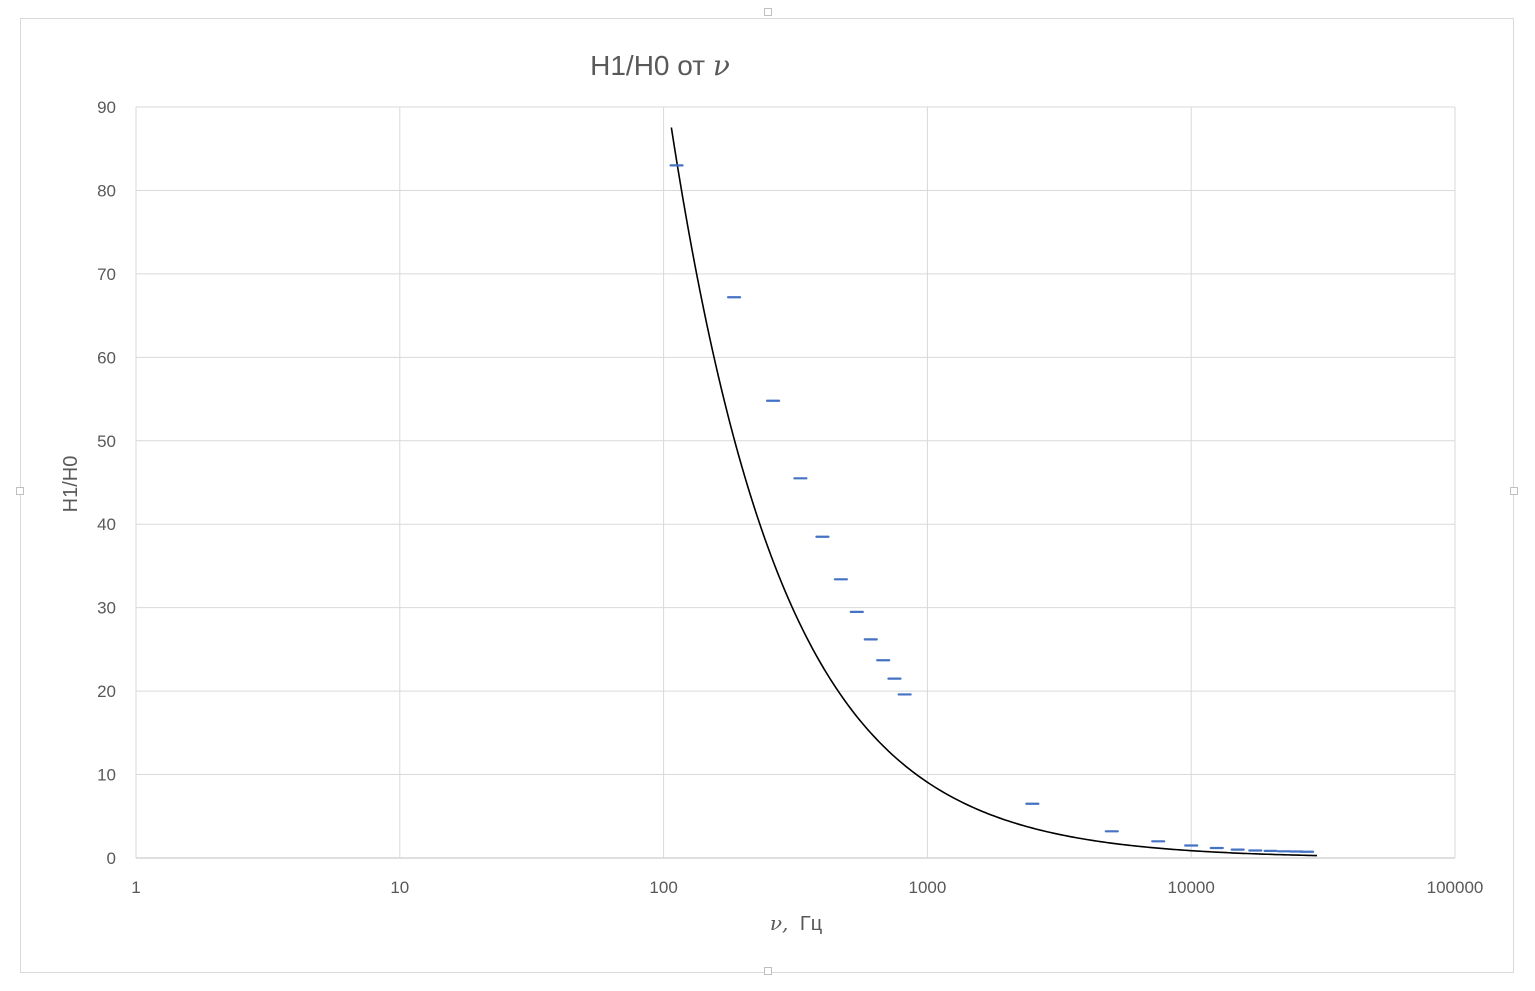  What do you see at coordinates (399, 887) in the screenshot?
I see `x-tick-label: 10` at bounding box center [399, 887].